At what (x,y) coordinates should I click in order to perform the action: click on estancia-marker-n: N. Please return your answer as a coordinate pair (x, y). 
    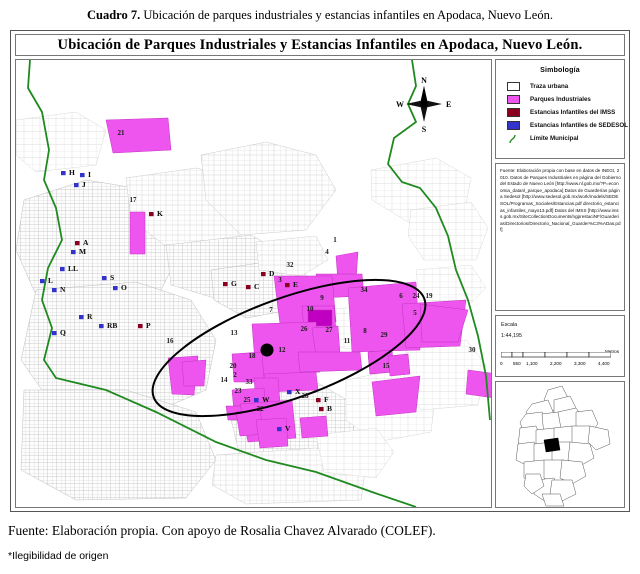
    Looking at the image, I should click on (59, 289).